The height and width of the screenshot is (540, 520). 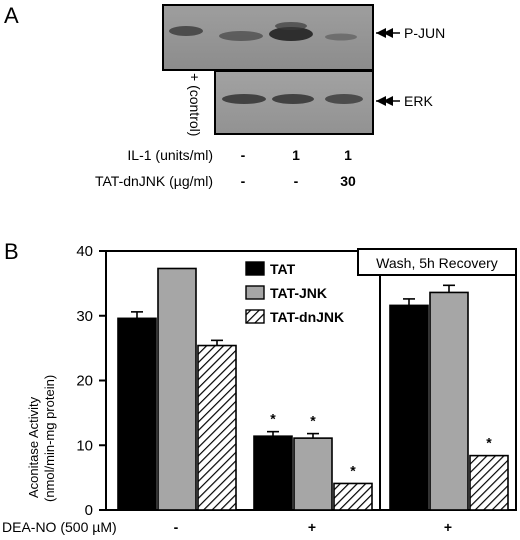 What do you see at coordinates (84, 381) in the screenshot?
I see `y-tick-label: 20` at bounding box center [84, 381].